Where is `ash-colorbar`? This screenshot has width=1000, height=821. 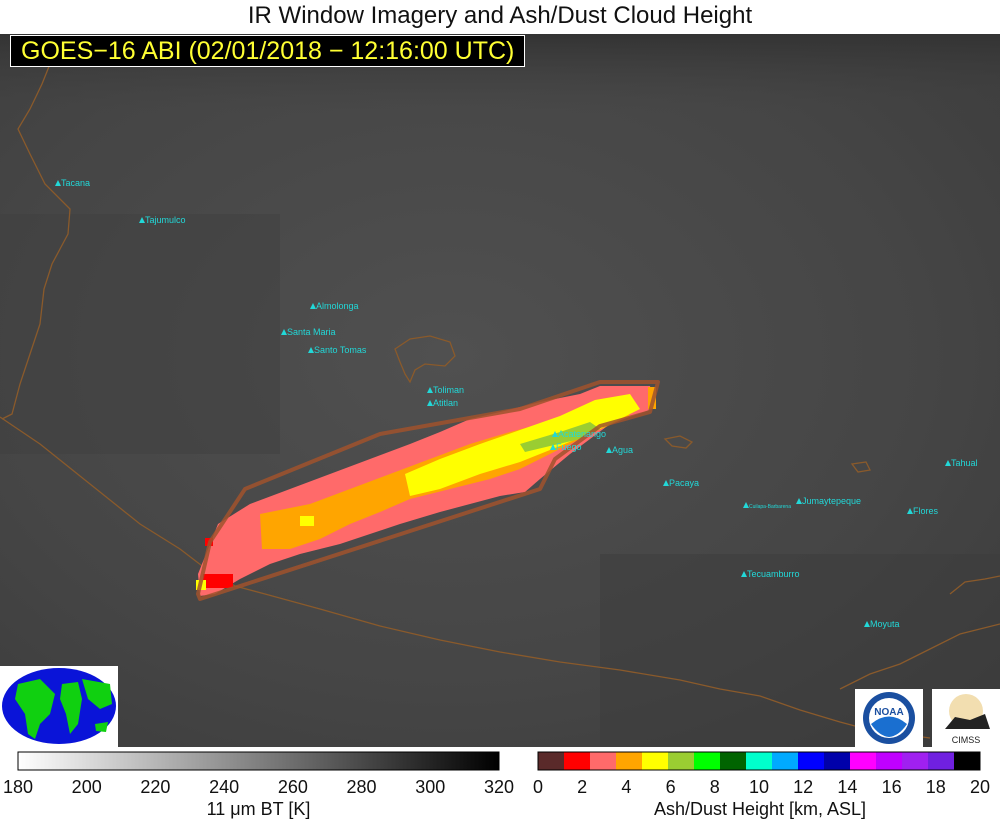
ash-colorbar is located at coordinates (759, 761).